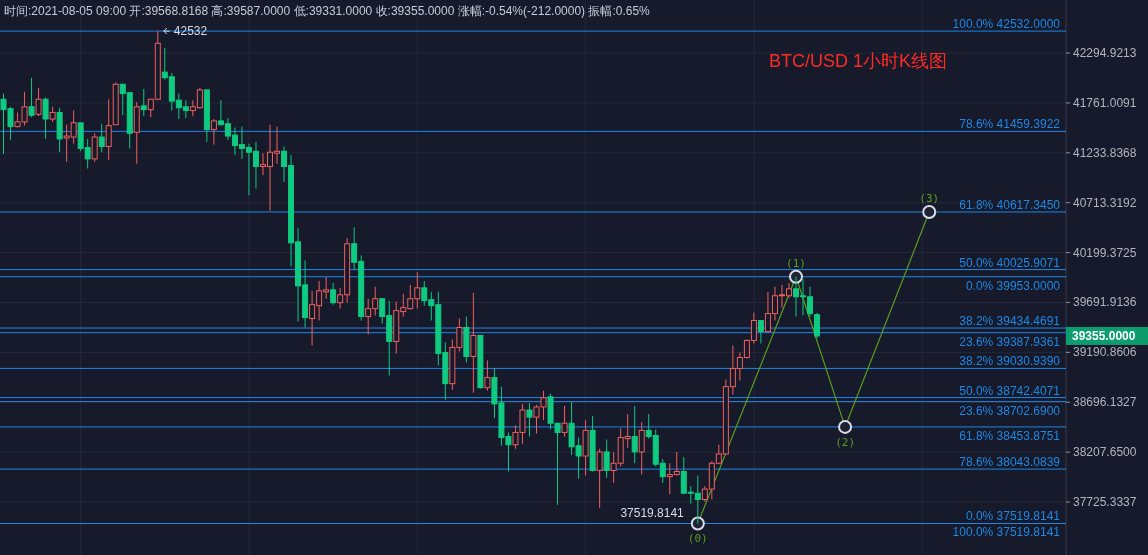 The image size is (1148, 555). I want to click on y-tick-label: 40199.3725, so click(1105, 252).